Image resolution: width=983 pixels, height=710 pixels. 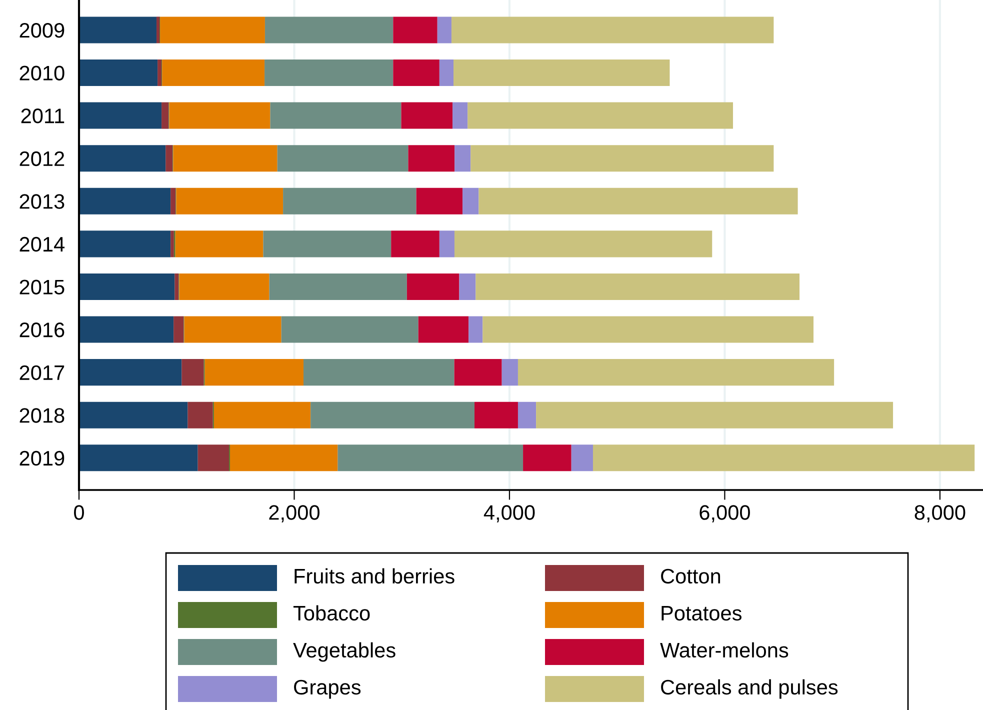 What do you see at coordinates (42, 287) in the screenshot?
I see `y-tick-label: 2015` at bounding box center [42, 287].